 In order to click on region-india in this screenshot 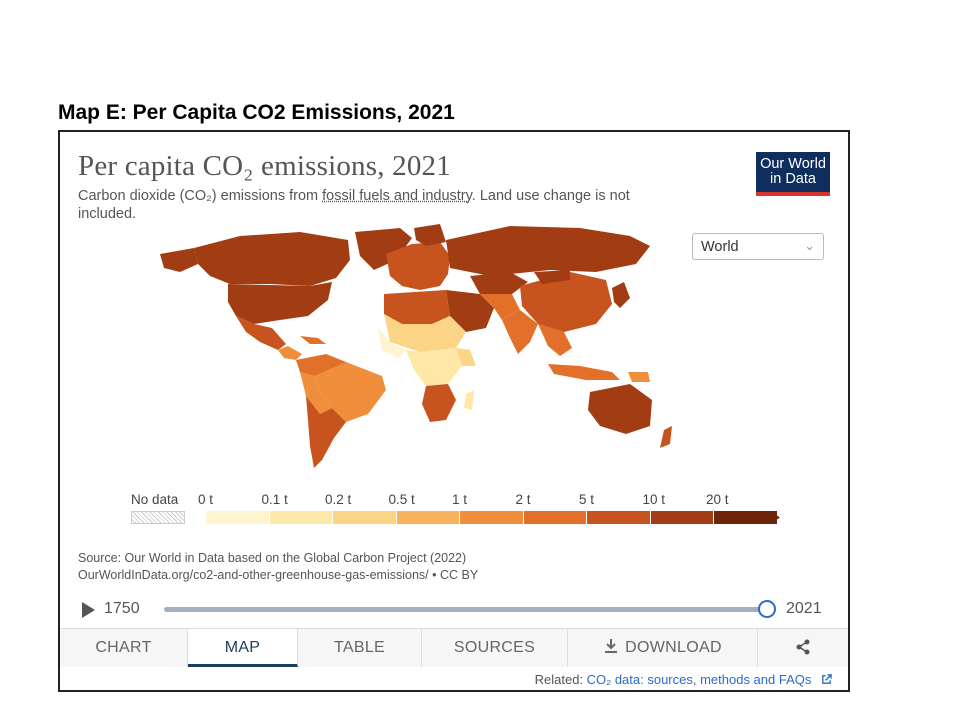, I will do `click(520, 332)`.